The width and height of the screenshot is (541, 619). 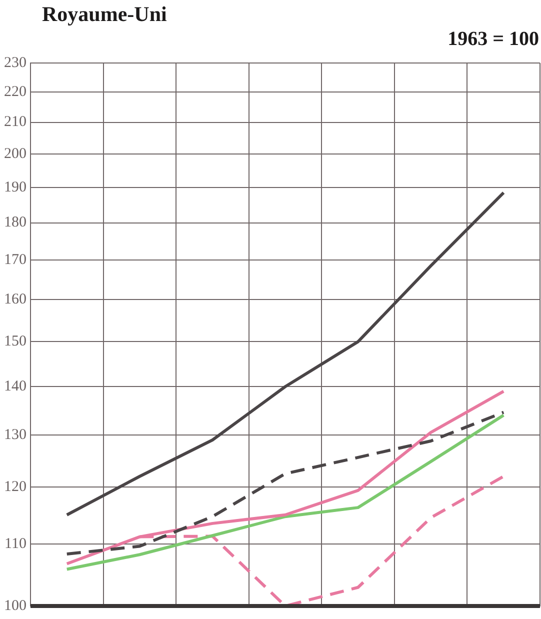 I want to click on y-tick-label: 150, so click(x=15, y=342).